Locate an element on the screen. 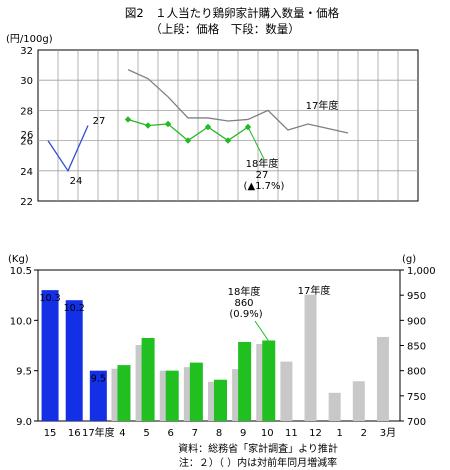 The width and height of the screenshot is (450, 470). right-y-axis-unit: (g) is located at coordinates (409, 259).